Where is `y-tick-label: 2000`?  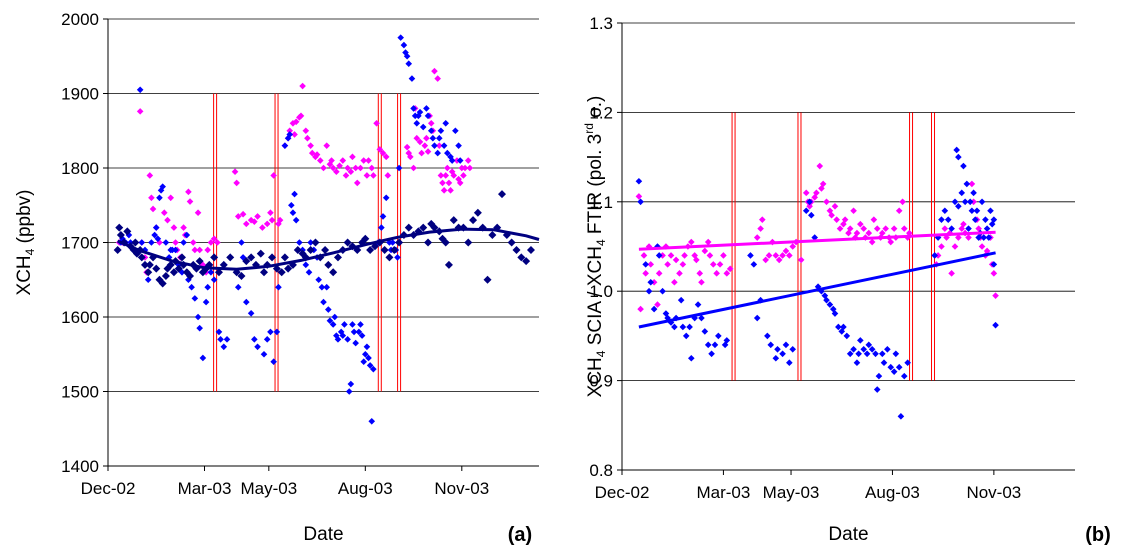 y-tick-label: 2000 is located at coordinates (80, 19).